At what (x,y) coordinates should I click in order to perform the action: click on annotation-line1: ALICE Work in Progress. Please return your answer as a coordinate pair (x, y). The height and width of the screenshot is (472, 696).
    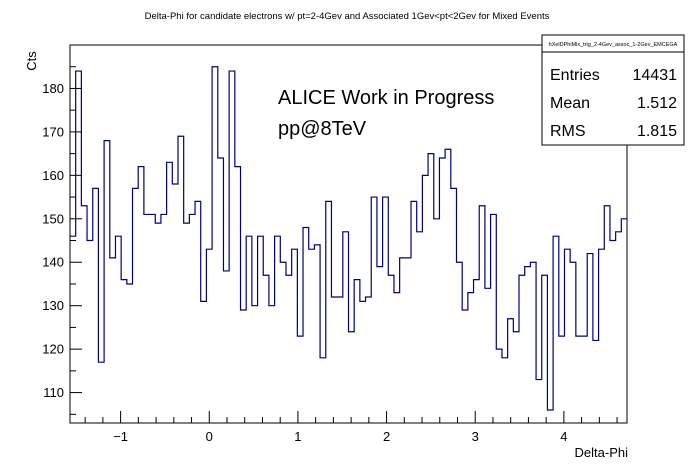
    Looking at the image, I should click on (386, 98).